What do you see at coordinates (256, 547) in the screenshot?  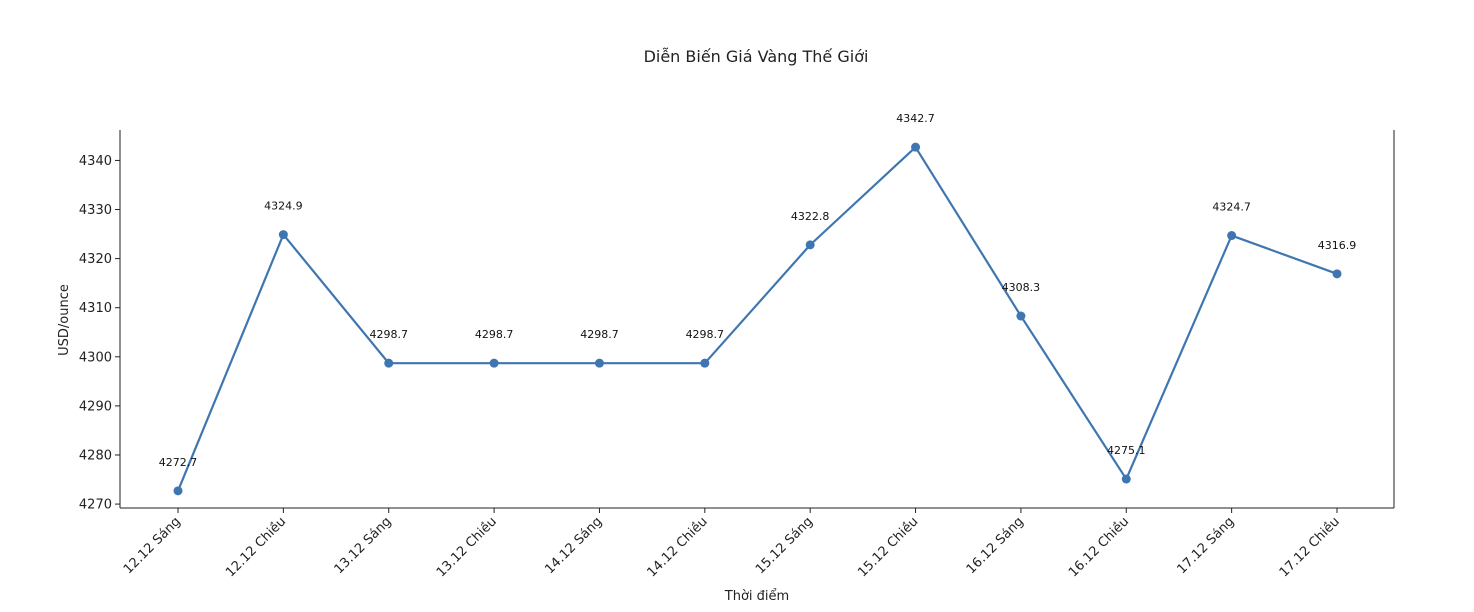 I see `x-tick-label: 12.12 Chiều` at bounding box center [256, 547].